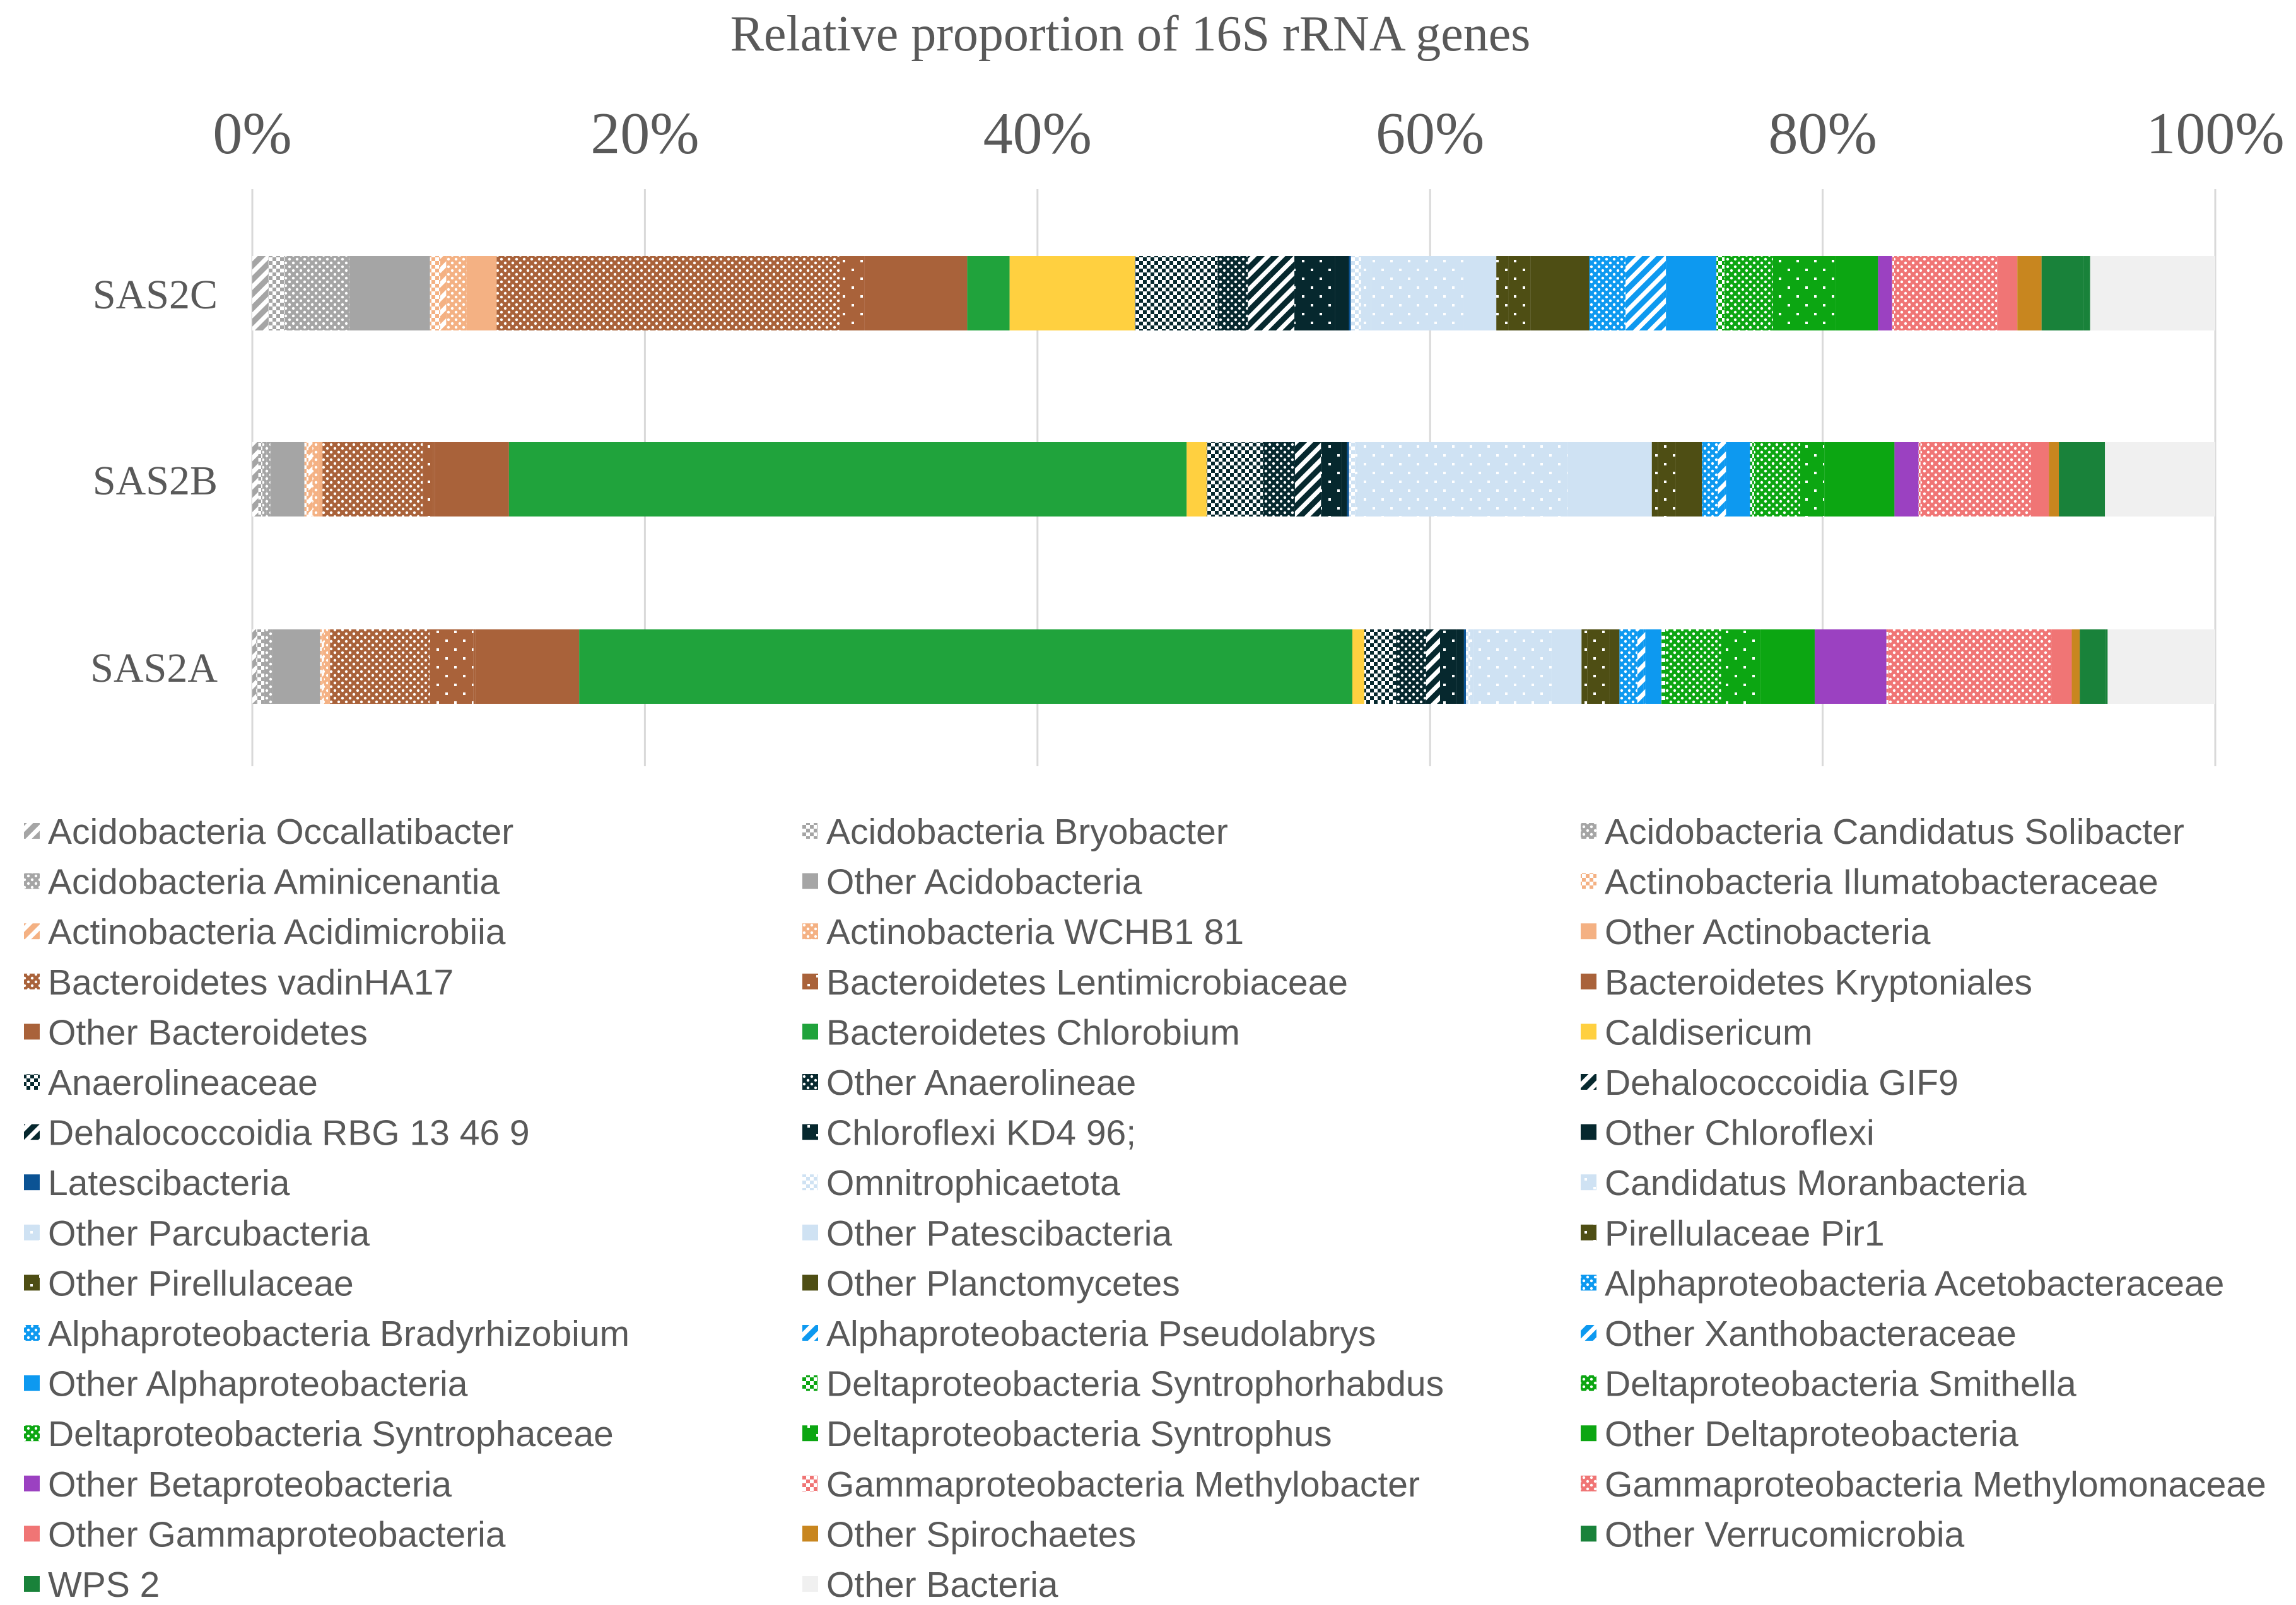  What do you see at coordinates (1859, 479) in the screenshot?
I see `bar-segment-sas2b-other-deltaproteobacteria` at bounding box center [1859, 479].